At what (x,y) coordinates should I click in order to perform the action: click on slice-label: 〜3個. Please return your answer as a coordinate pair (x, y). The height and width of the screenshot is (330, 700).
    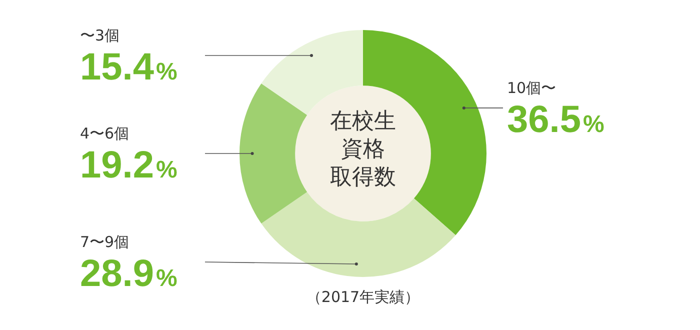
    Looking at the image, I should click on (100, 35).